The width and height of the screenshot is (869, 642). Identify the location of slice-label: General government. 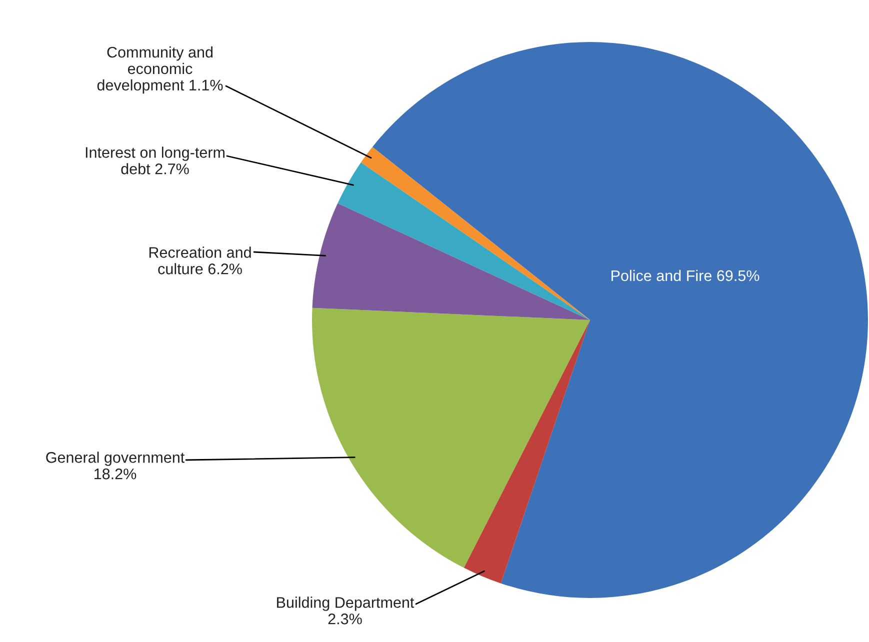
(115, 459).